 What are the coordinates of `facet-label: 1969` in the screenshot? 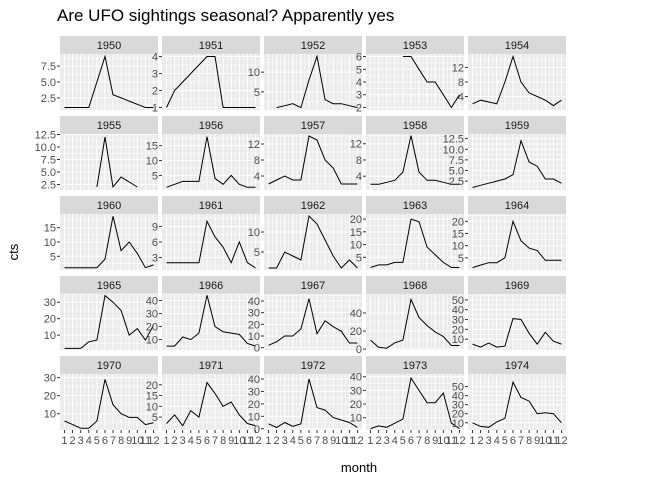 It's located at (517, 286).